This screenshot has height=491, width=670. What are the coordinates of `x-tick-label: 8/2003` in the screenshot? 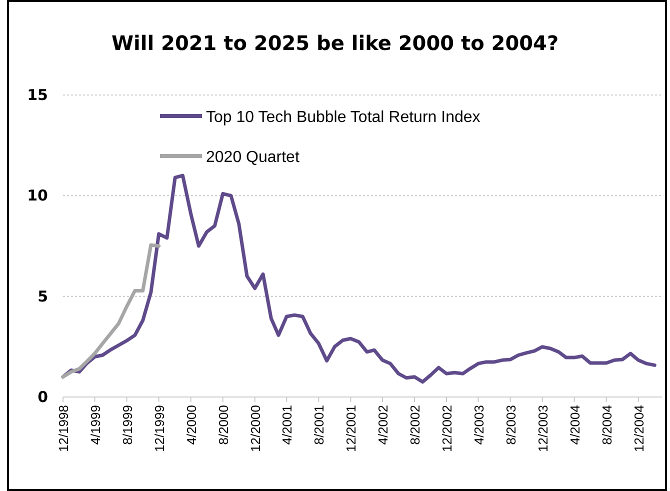 It's located at (510, 425).